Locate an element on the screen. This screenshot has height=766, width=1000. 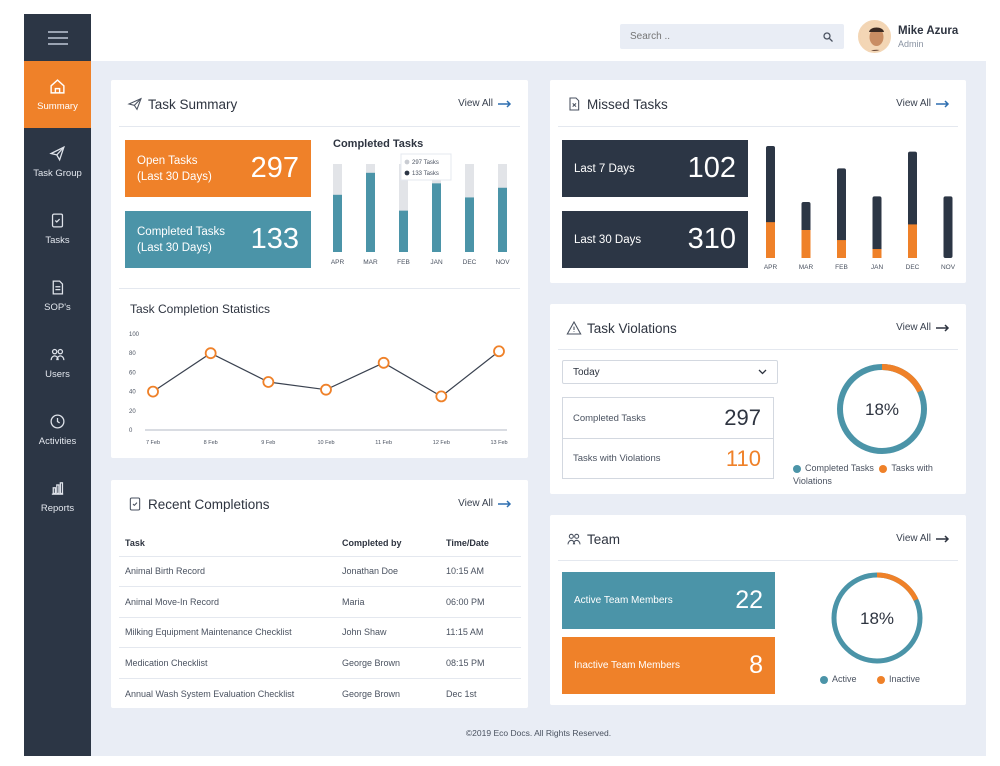
last-30-days-box: Last 30 Days 310 is located at coordinates (655, 239).